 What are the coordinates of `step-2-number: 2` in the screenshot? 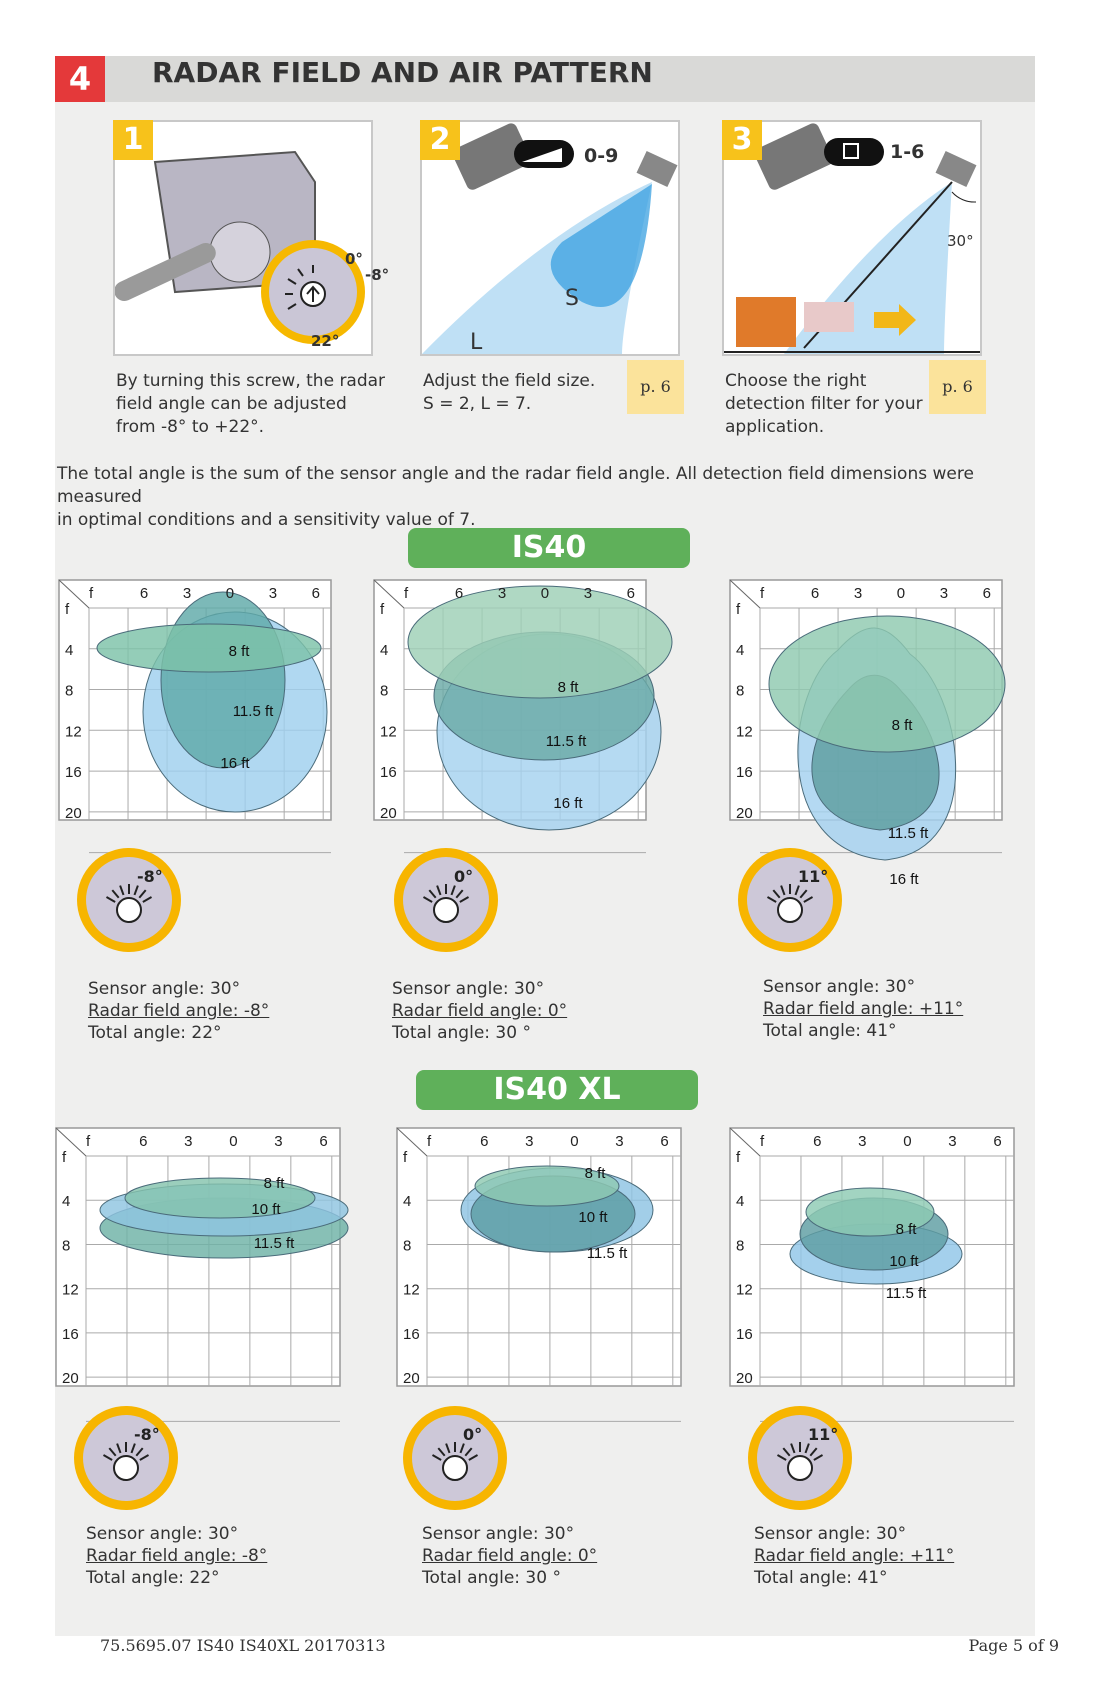 It's located at (440, 140).